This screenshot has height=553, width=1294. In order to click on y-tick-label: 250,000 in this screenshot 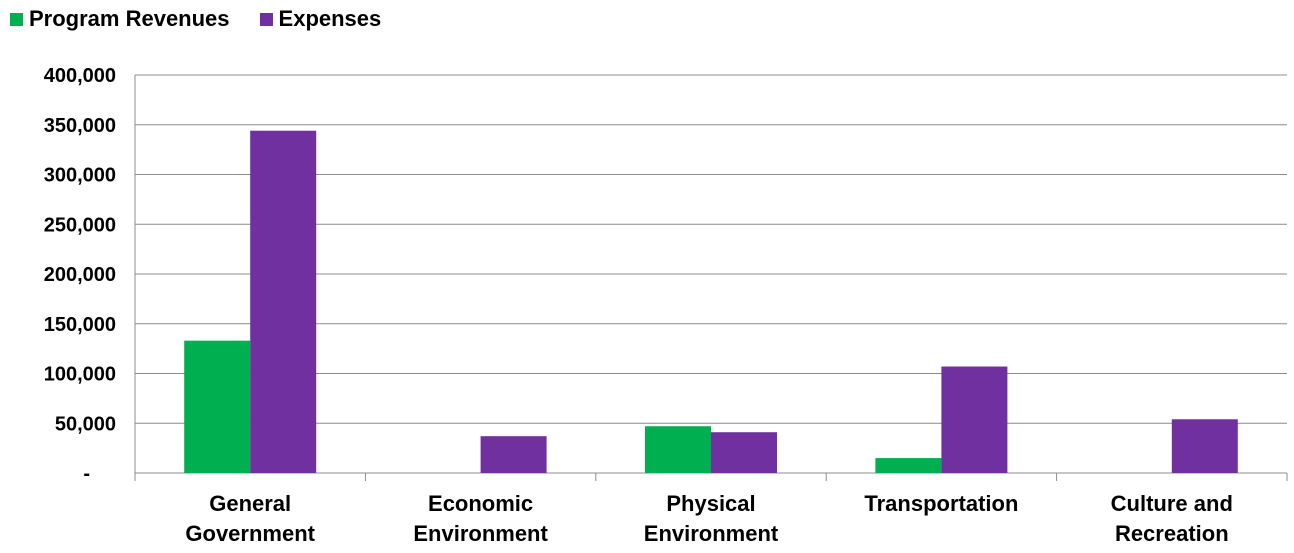, I will do `click(80, 225)`.